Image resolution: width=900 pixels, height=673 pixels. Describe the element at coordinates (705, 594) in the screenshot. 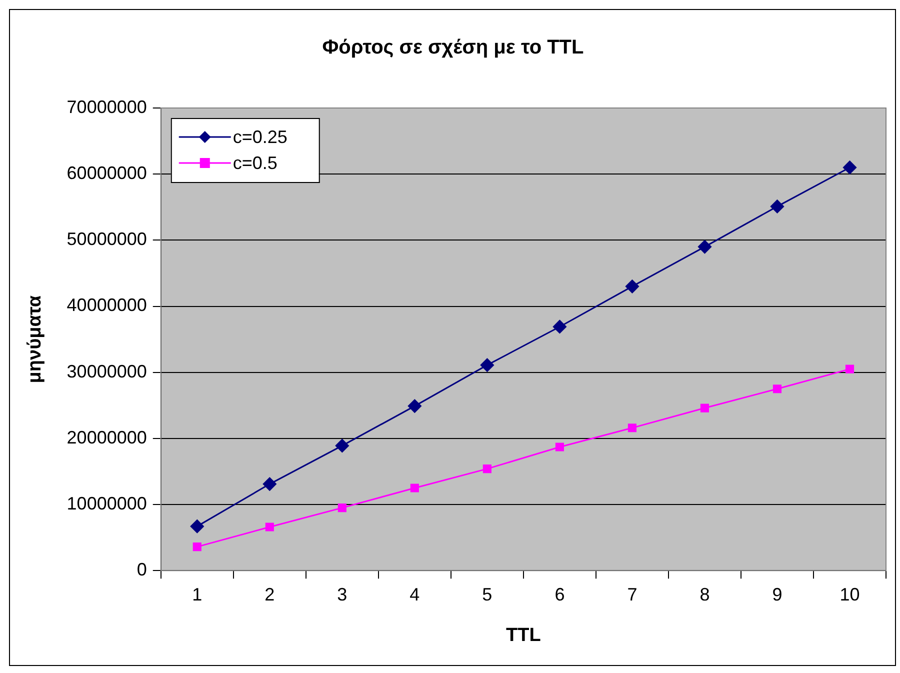

I see `x-tick-label: 8` at that location.